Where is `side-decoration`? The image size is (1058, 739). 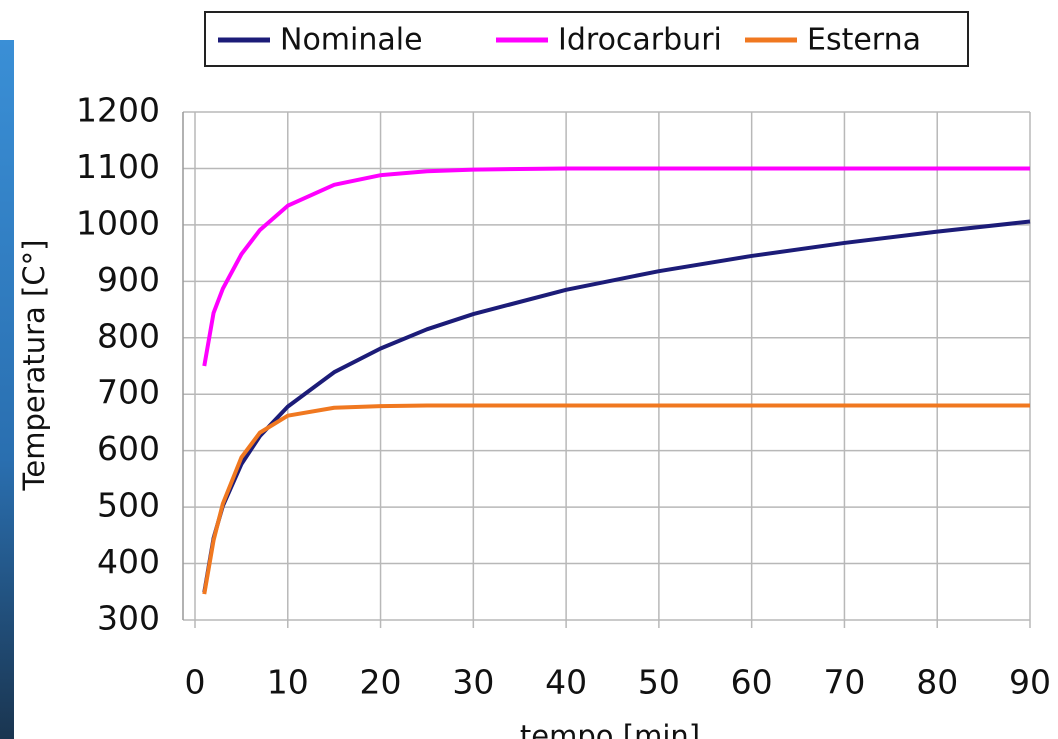
side-decoration is located at coordinates (7, 389).